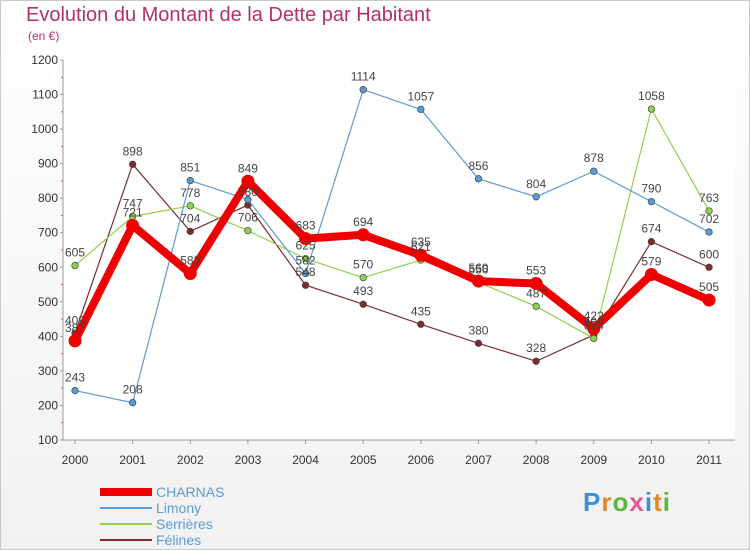  What do you see at coordinates (44, 36) in the screenshot?
I see `chart-subtitle: (en €)` at bounding box center [44, 36].